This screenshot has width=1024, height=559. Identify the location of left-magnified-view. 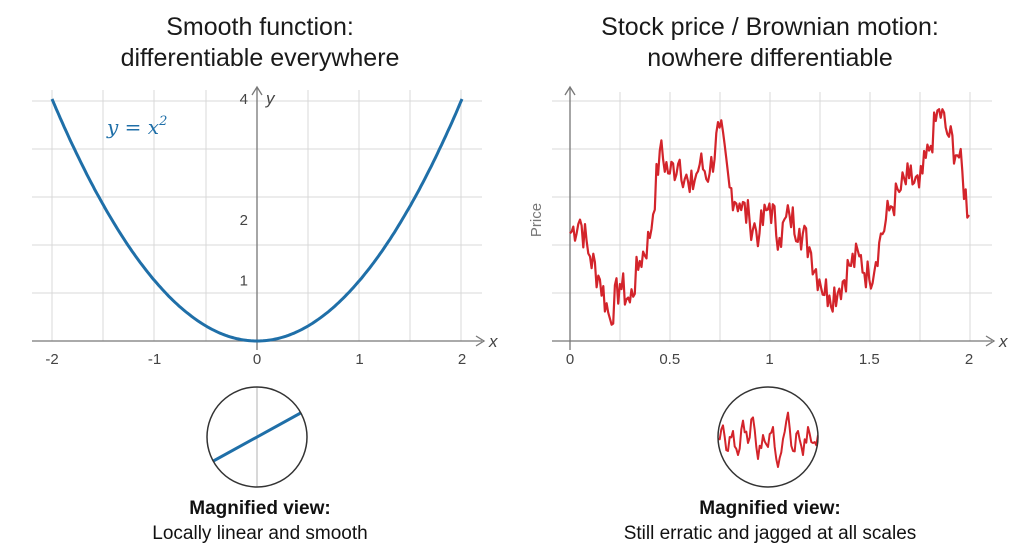
(257, 437).